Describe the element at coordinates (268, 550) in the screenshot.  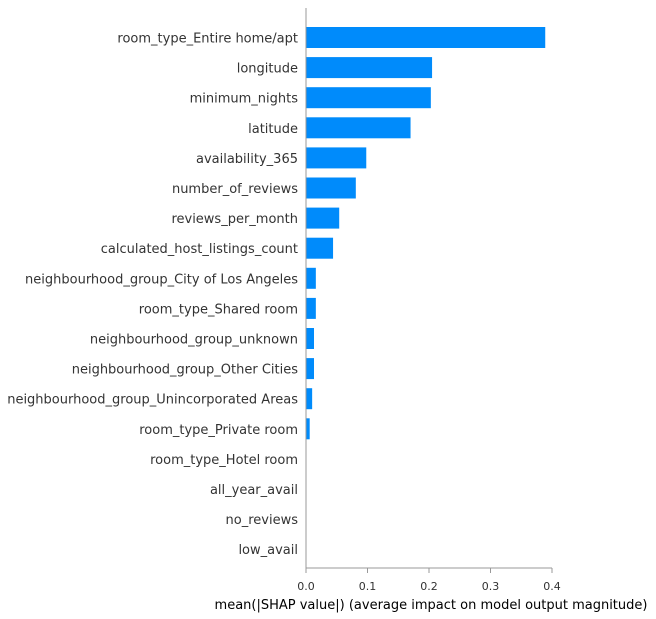
I see `category-label: low_avail` at that location.